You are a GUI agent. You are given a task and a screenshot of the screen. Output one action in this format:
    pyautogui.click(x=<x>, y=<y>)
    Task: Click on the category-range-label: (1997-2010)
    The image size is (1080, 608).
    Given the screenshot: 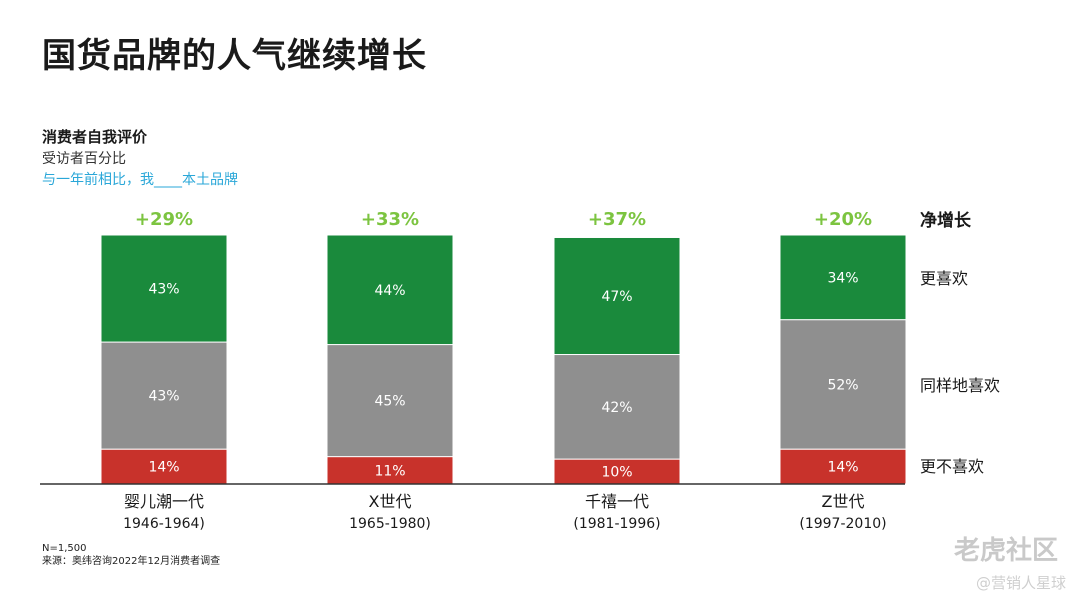 What is the action you would take?
    pyautogui.click(x=842, y=524)
    